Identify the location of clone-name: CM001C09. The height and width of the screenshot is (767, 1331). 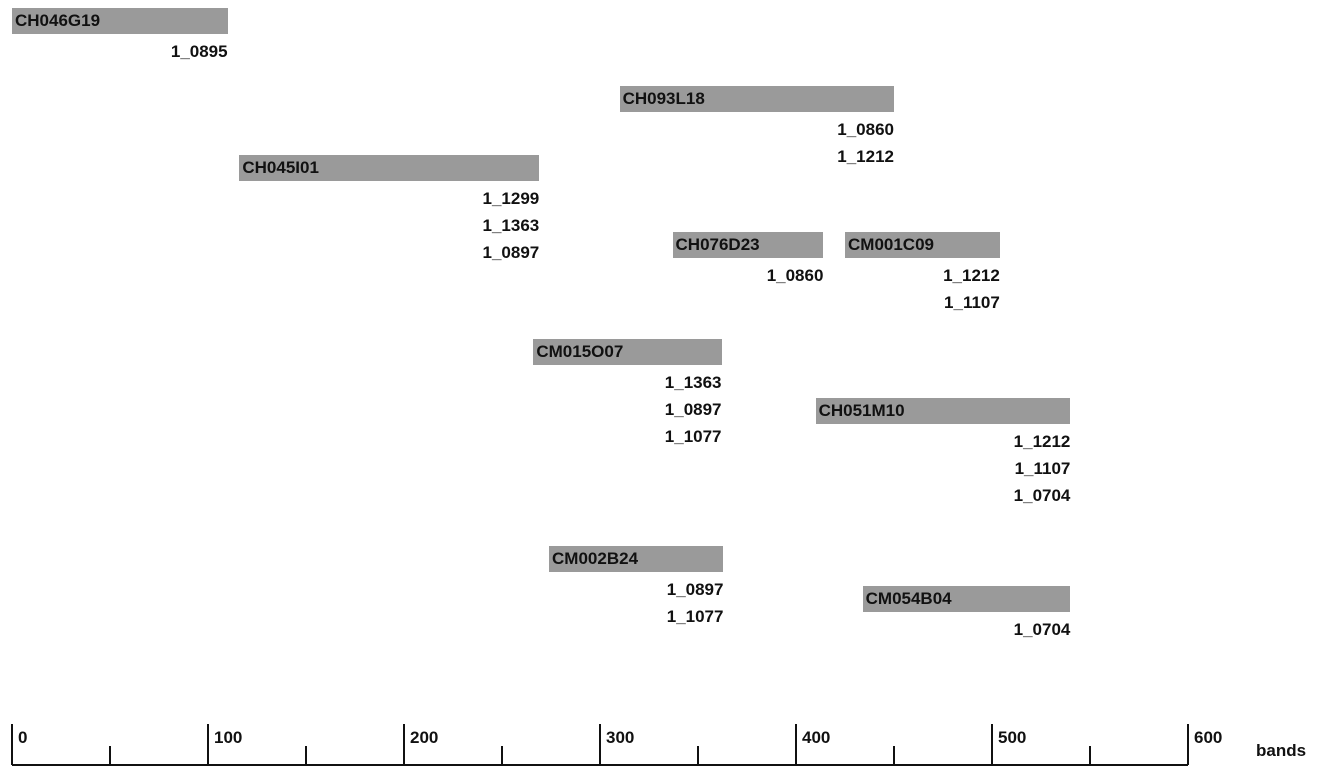
(891, 244).